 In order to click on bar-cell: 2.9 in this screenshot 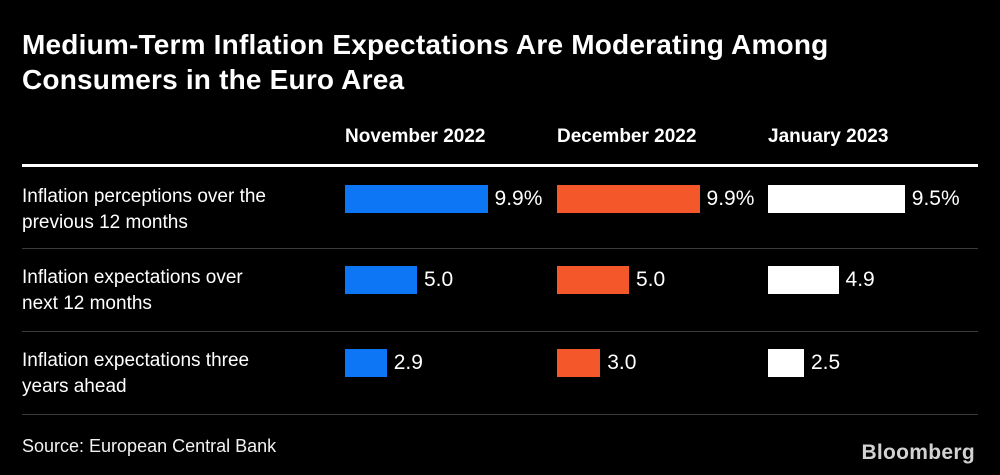, I will do `click(384, 363)`.